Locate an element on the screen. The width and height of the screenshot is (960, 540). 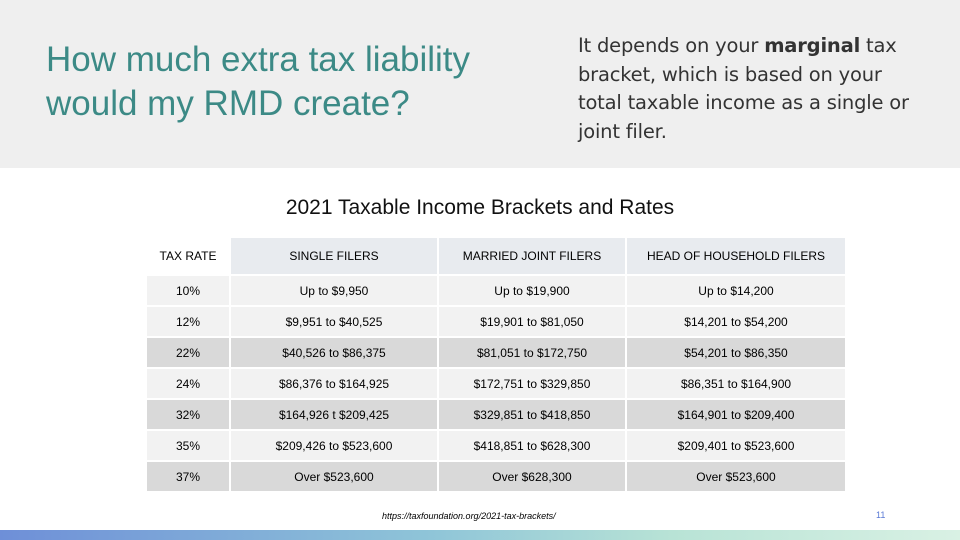
rate-cell: 10% is located at coordinates (188, 290).